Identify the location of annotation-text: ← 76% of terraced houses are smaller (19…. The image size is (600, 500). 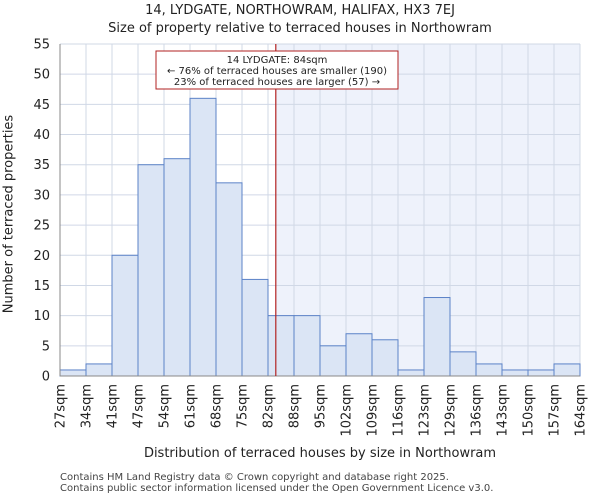
(277, 71).